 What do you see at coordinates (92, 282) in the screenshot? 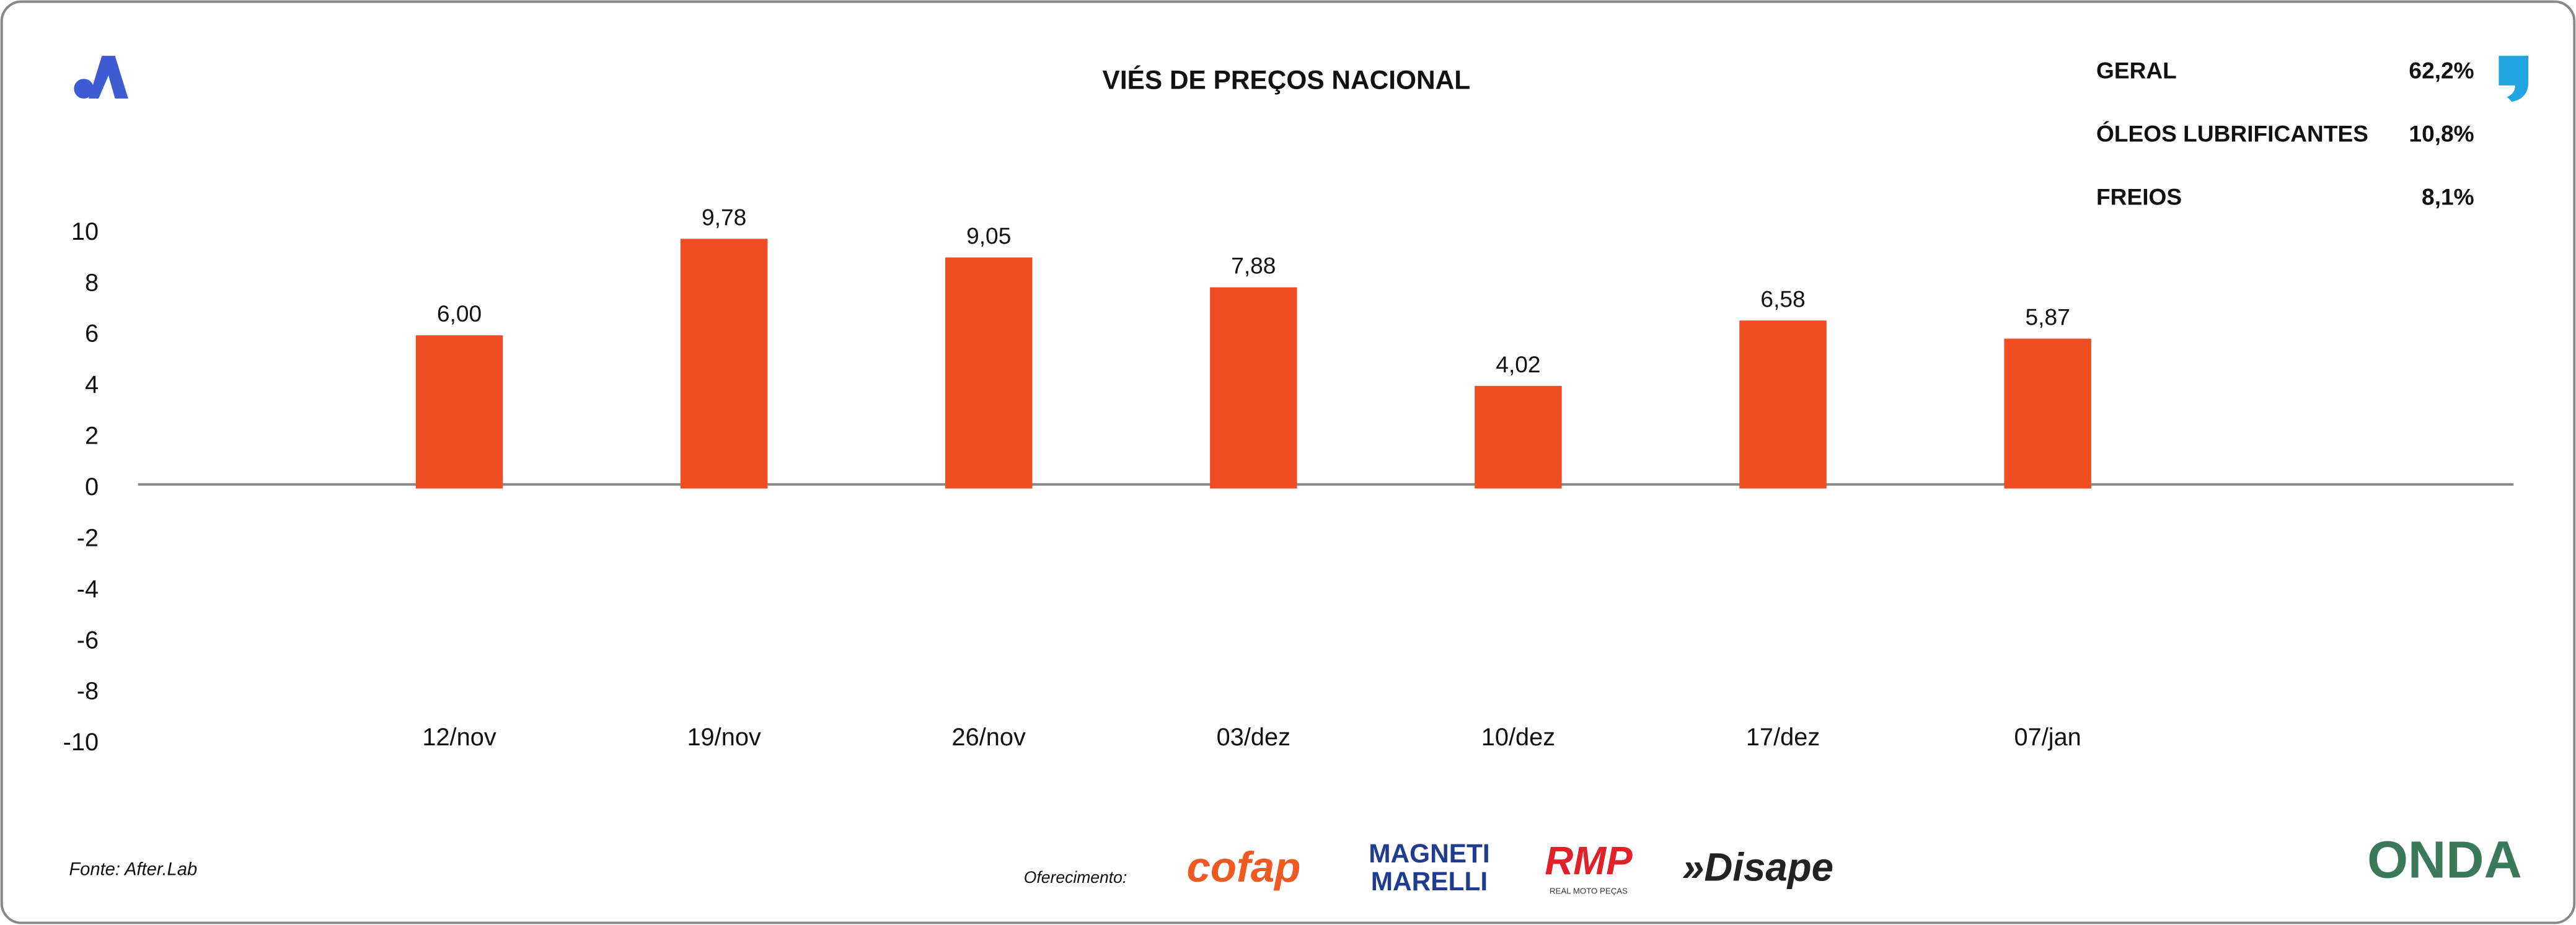
I see `y-tick-label: 8` at bounding box center [92, 282].